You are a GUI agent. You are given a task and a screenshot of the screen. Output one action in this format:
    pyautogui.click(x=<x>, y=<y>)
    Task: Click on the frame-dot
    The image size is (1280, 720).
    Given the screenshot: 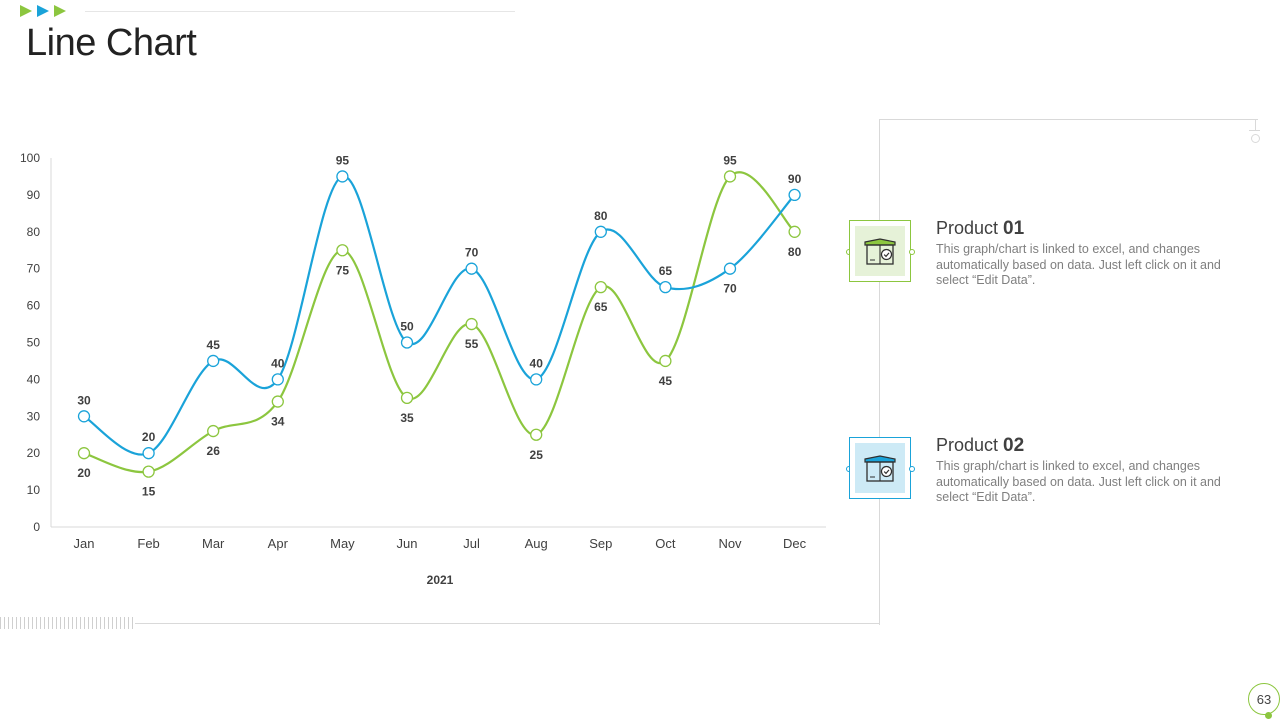 What is the action you would take?
    pyautogui.click(x=1255, y=138)
    